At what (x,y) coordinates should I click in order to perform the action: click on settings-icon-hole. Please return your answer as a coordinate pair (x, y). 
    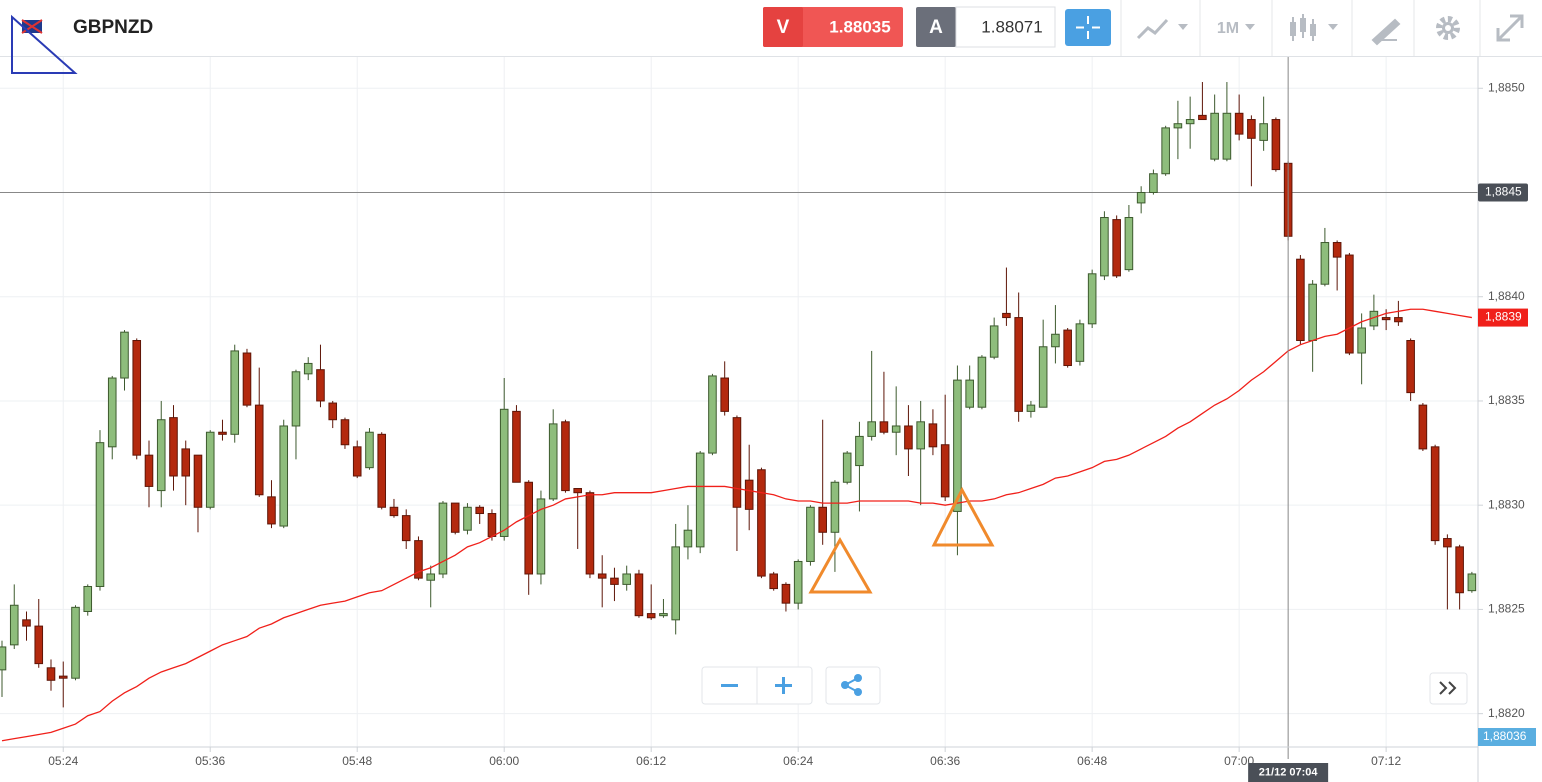
    Looking at the image, I should click on (1448, 28).